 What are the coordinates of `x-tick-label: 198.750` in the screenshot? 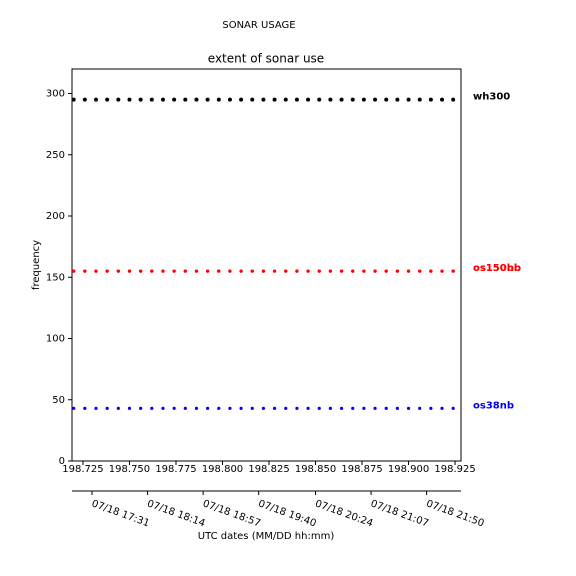 It's located at (129, 469).